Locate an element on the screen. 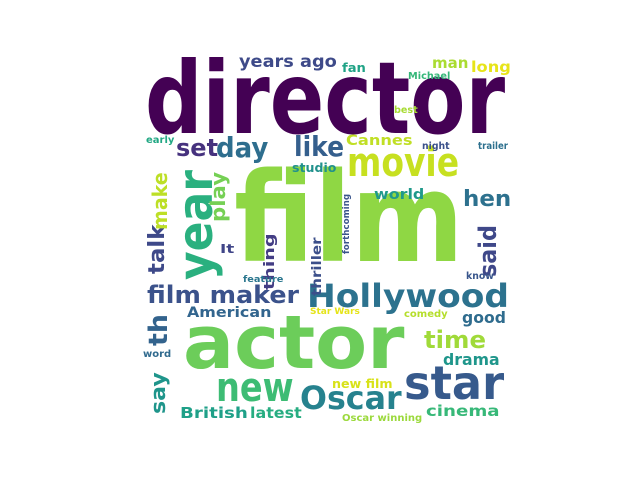 The width and height of the screenshot is (640, 480). word-star: star is located at coordinates (454, 383).